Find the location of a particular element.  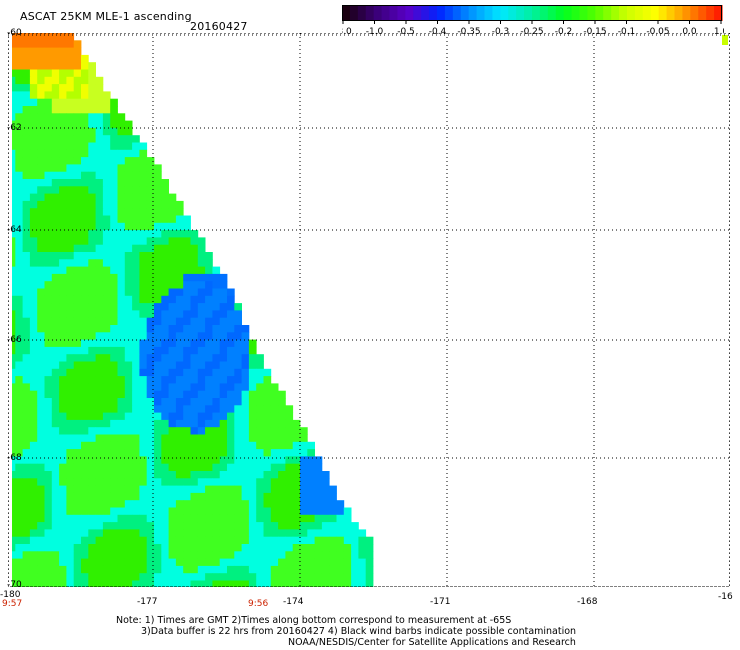

time-label: 9:56 is located at coordinates (258, 604).